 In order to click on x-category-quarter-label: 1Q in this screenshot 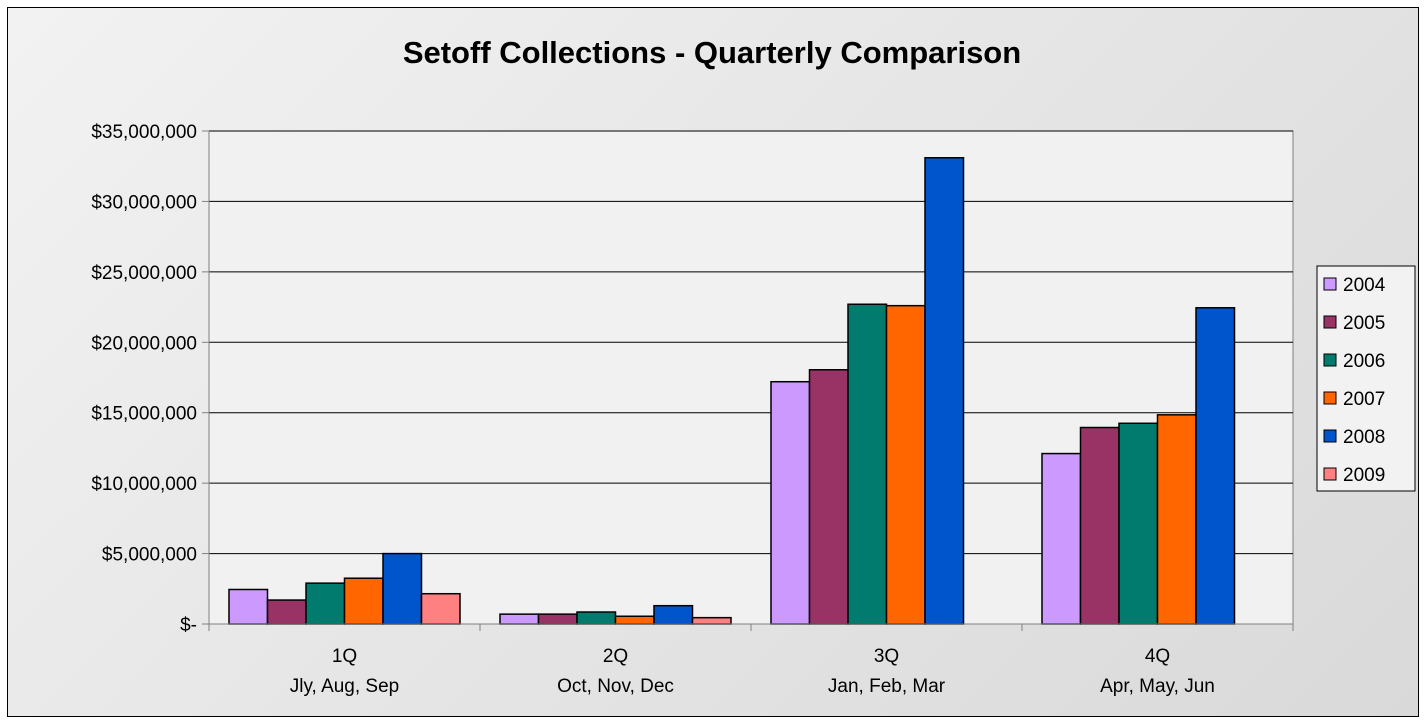, I will do `click(344, 656)`.